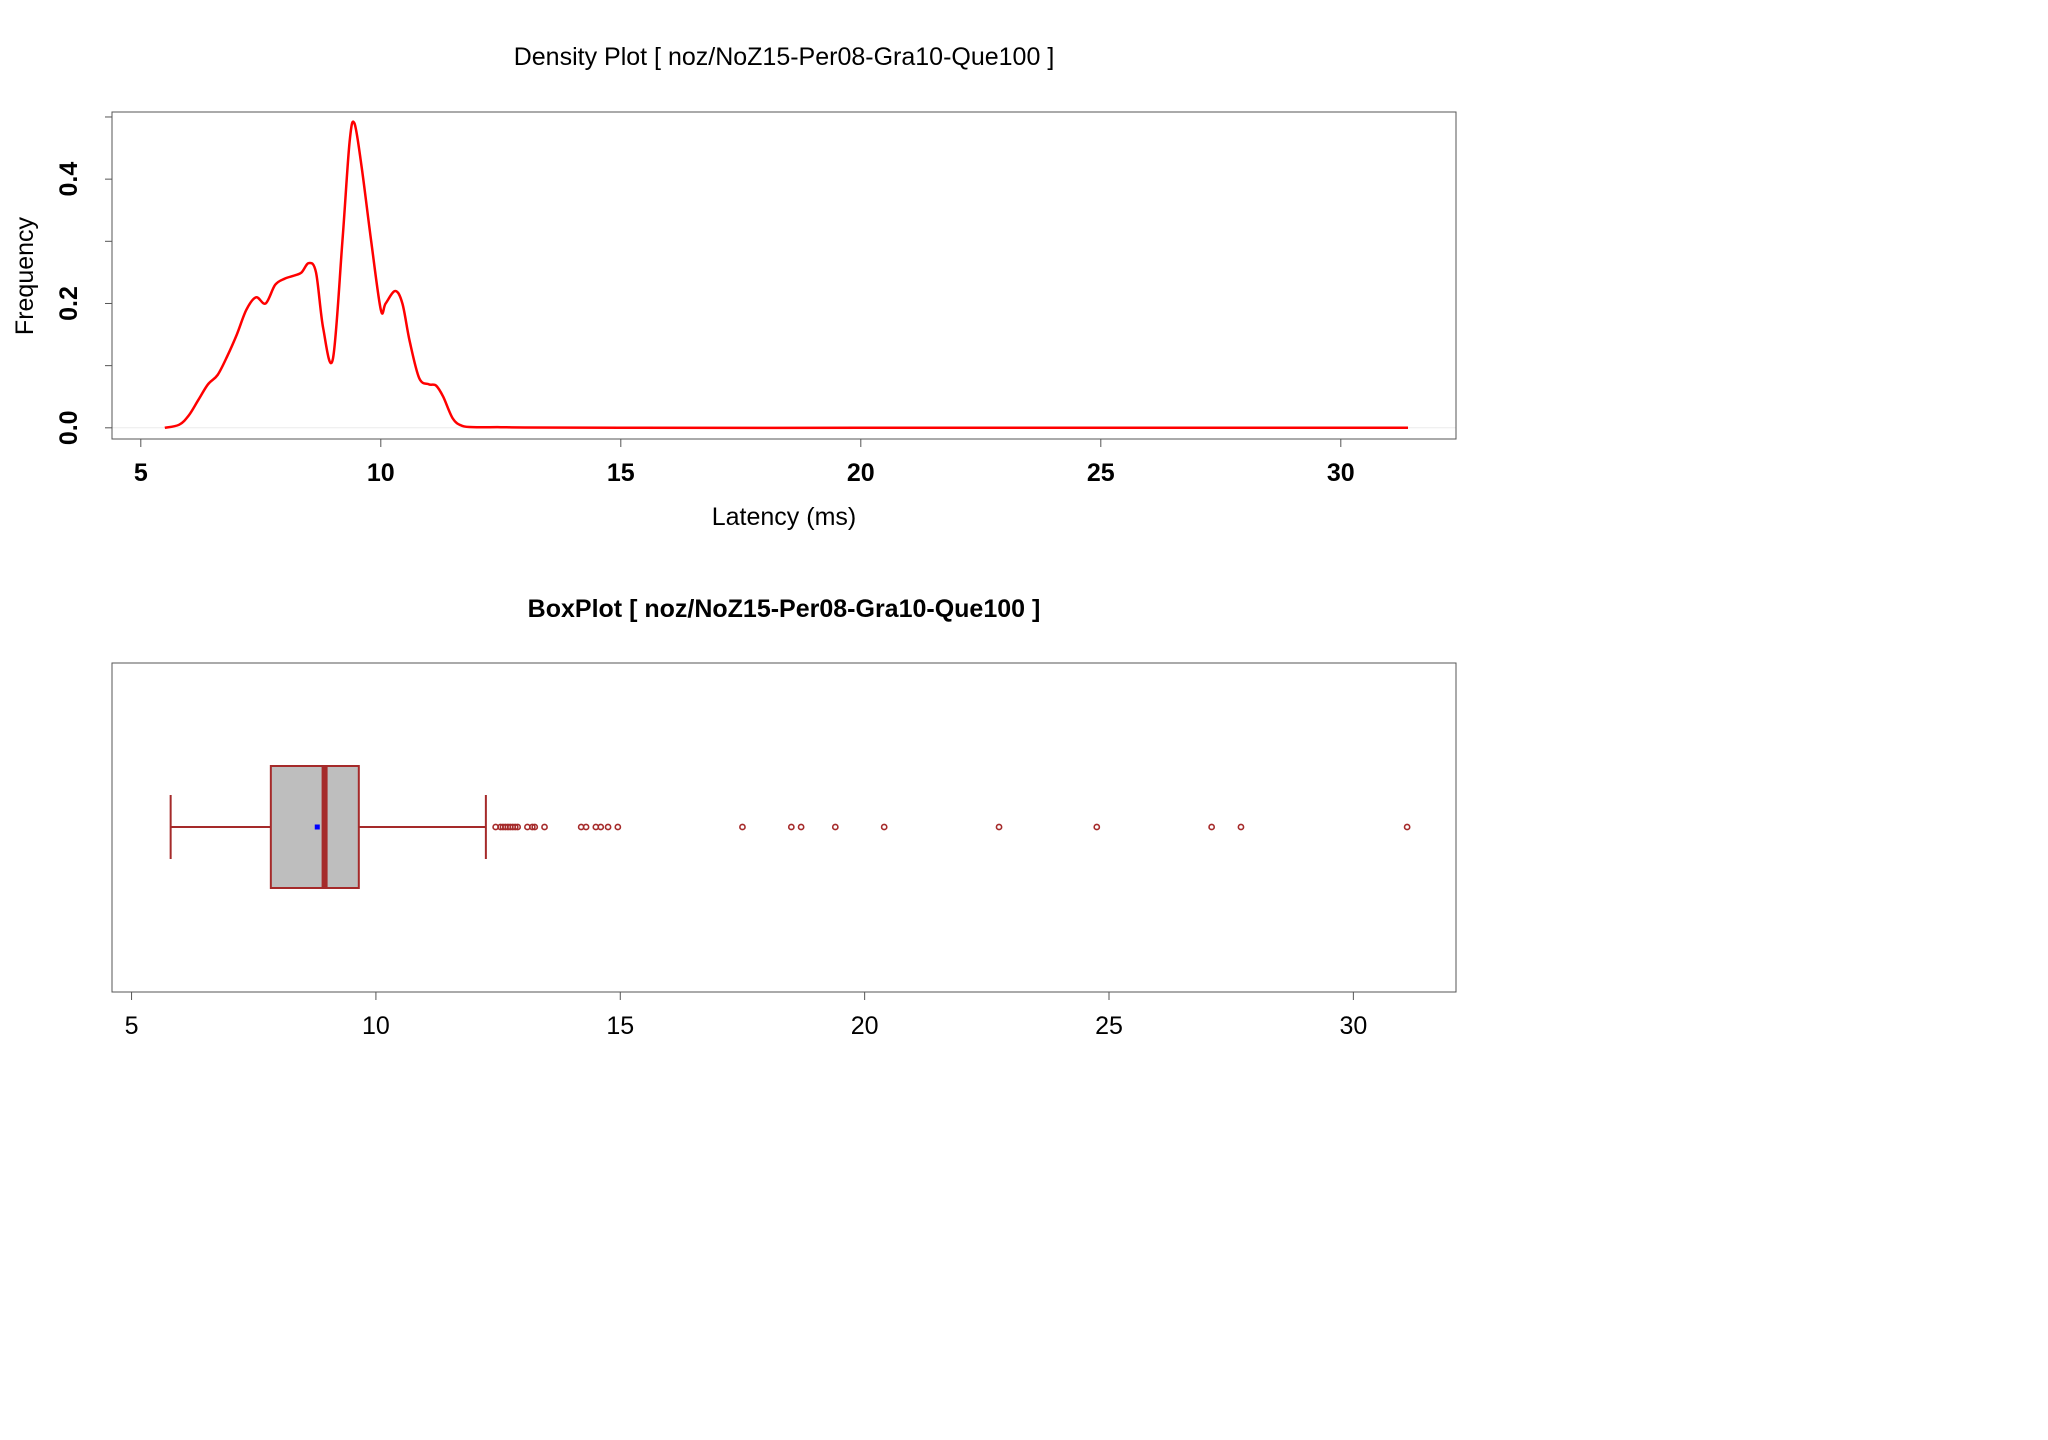 This screenshot has height=1440, width=2048. Describe the element at coordinates (69, 179) in the screenshot. I see `y-tick-label: 0.4` at that location.